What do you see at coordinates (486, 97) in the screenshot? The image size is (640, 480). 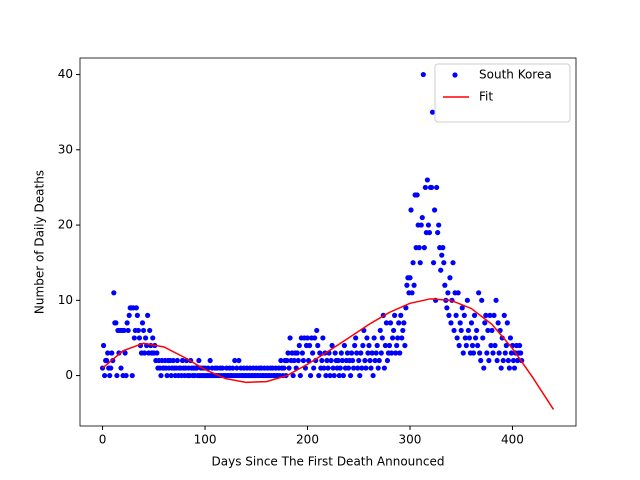 I see `legend-label: Fit` at bounding box center [486, 97].